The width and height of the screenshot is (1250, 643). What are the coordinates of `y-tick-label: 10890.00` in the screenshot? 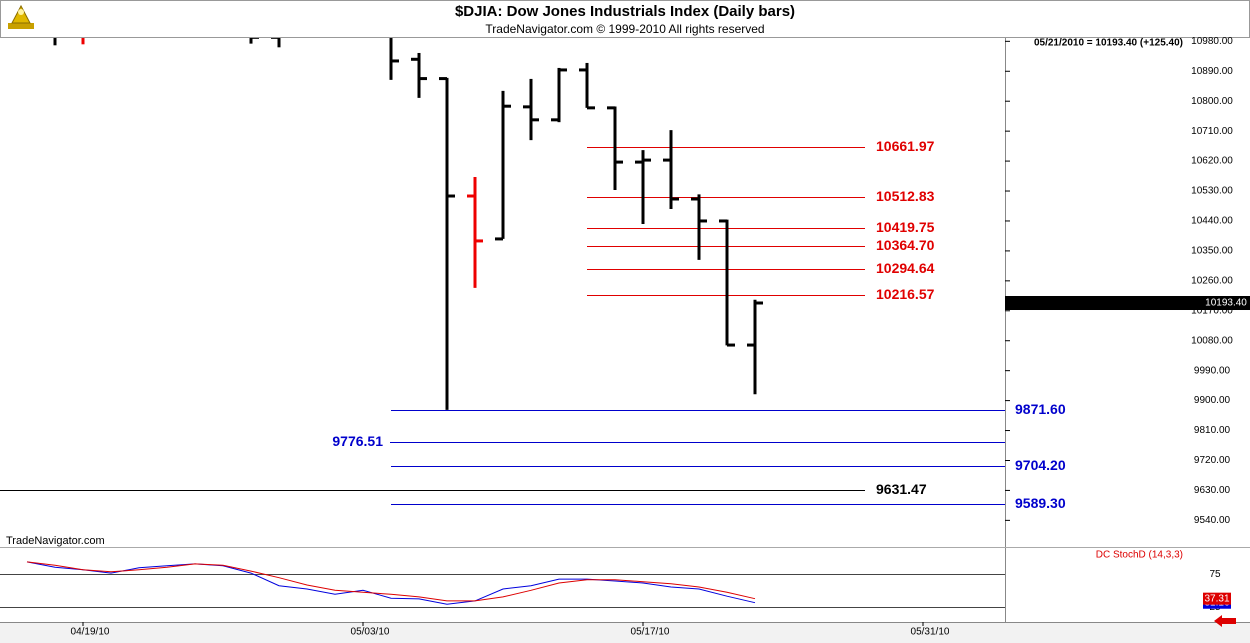 It's located at (1212, 71).